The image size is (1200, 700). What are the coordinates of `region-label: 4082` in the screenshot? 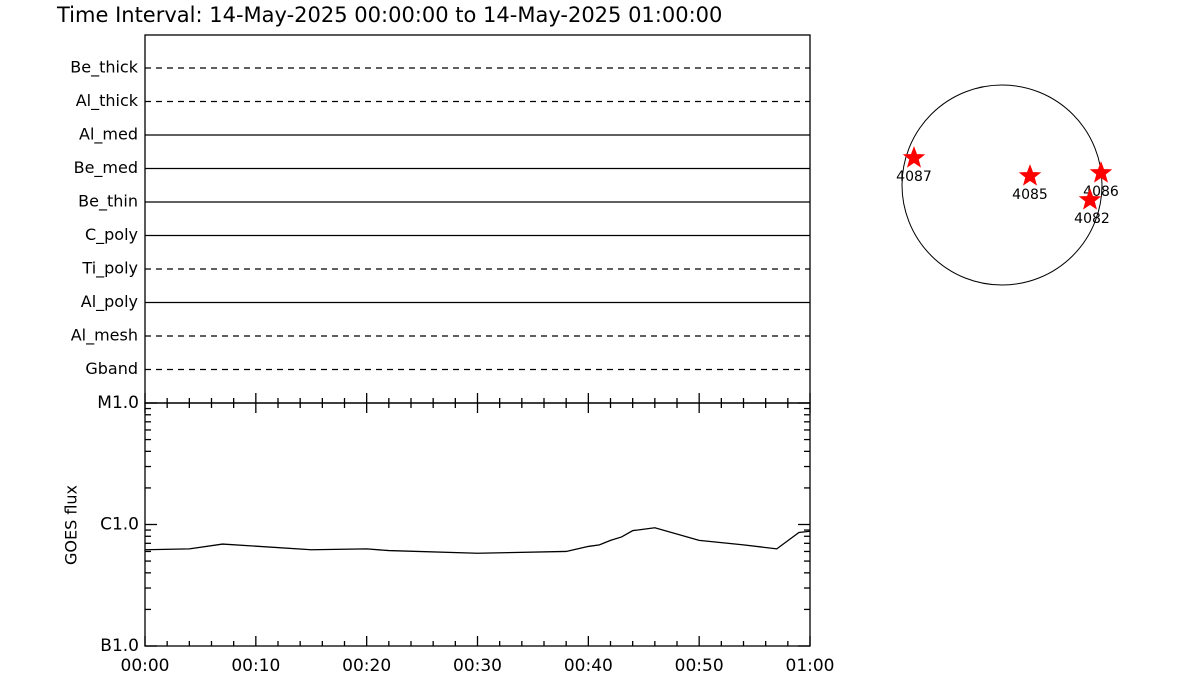 It's located at (1092, 219).